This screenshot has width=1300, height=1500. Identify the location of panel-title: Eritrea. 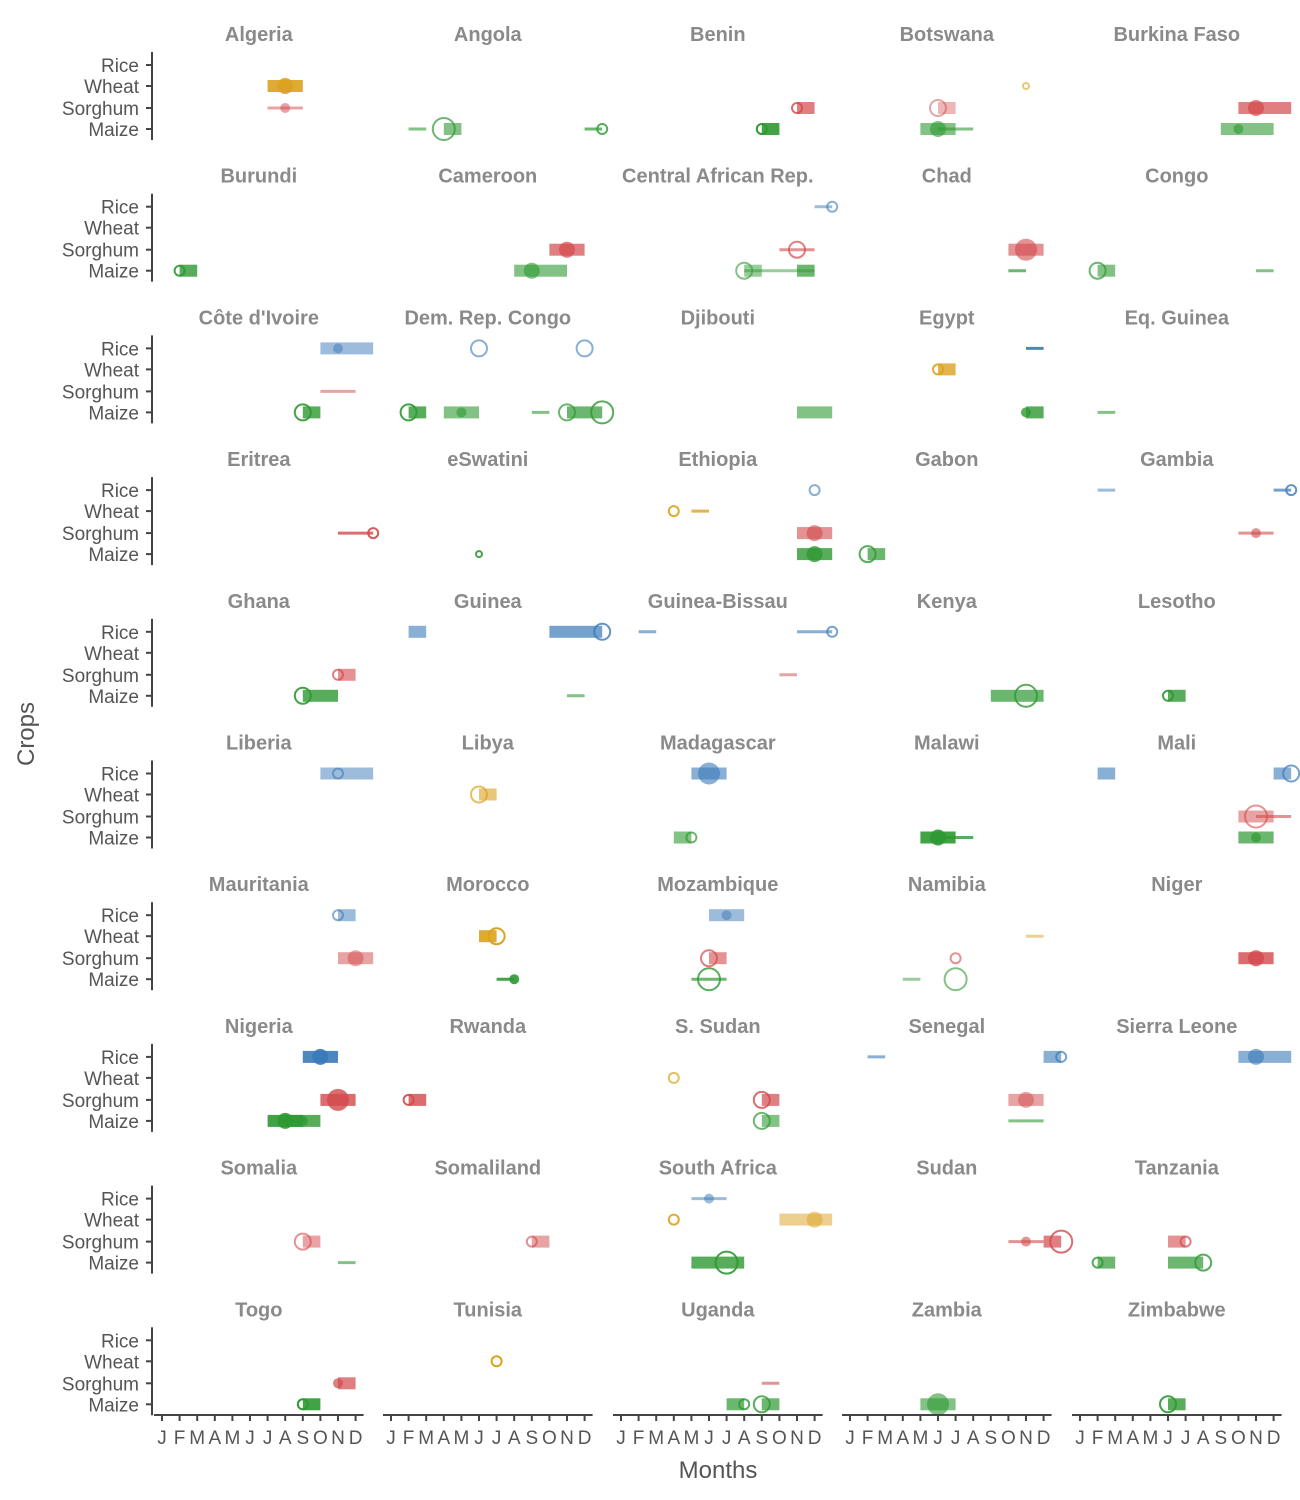
(259, 460).